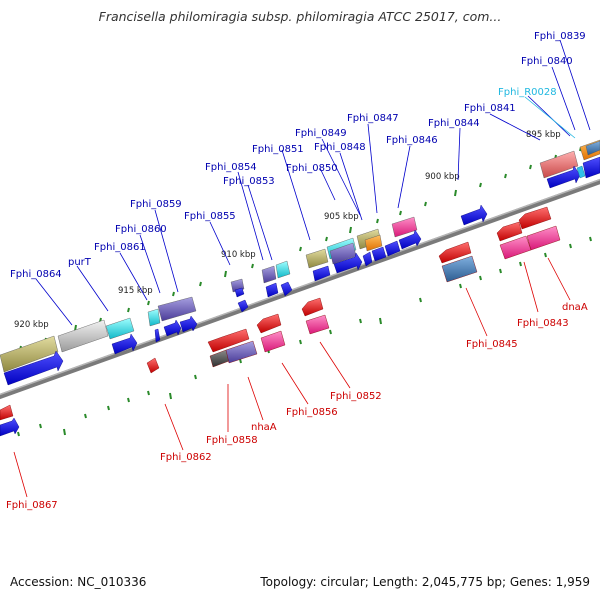  I want to click on scale-label-910: 910 kbp, so click(238, 255).